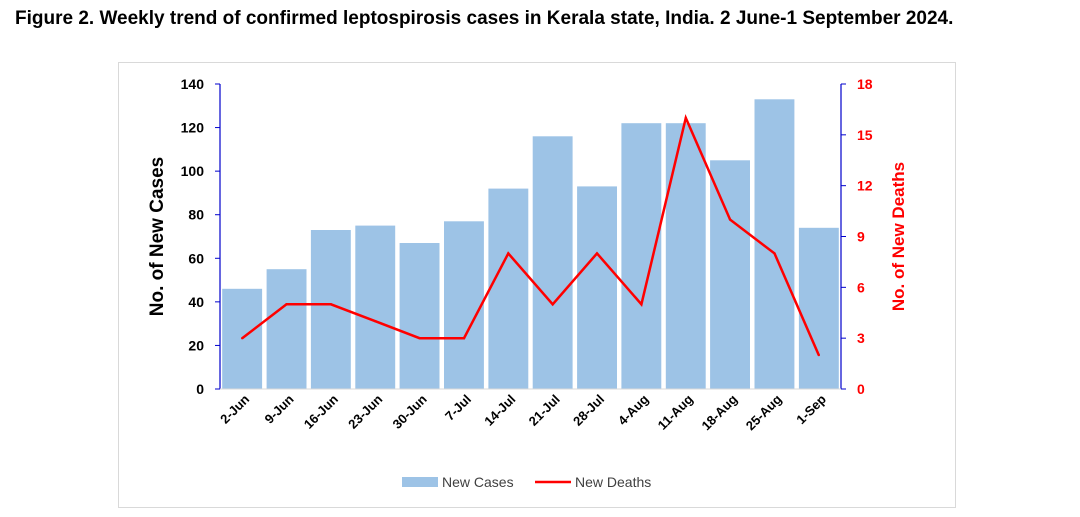 The width and height of the screenshot is (1080, 517). I want to click on bar-18-Aug, so click(730, 275).